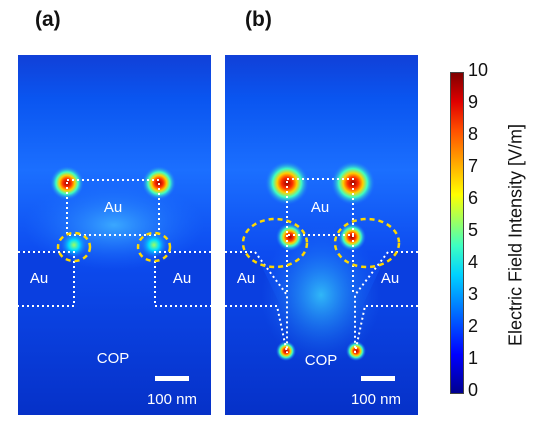 The image size is (550, 427). What do you see at coordinates (172, 378) in the screenshot?
I see `scale-bar-a` at bounding box center [172, 378].